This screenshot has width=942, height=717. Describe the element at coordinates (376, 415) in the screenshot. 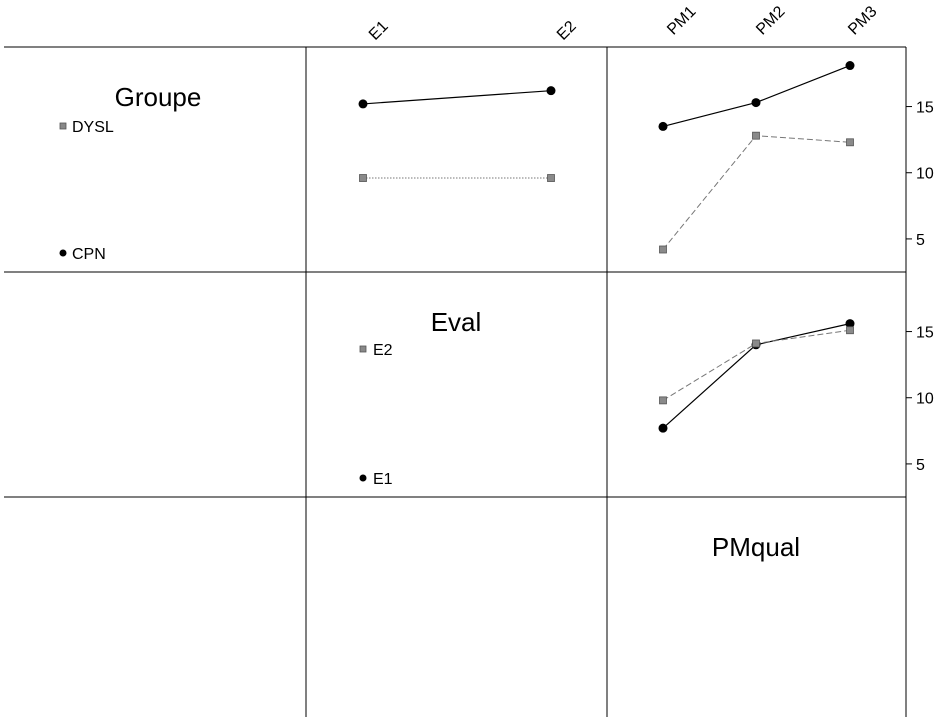

I see `legend-eval: E2 E1` at that location.